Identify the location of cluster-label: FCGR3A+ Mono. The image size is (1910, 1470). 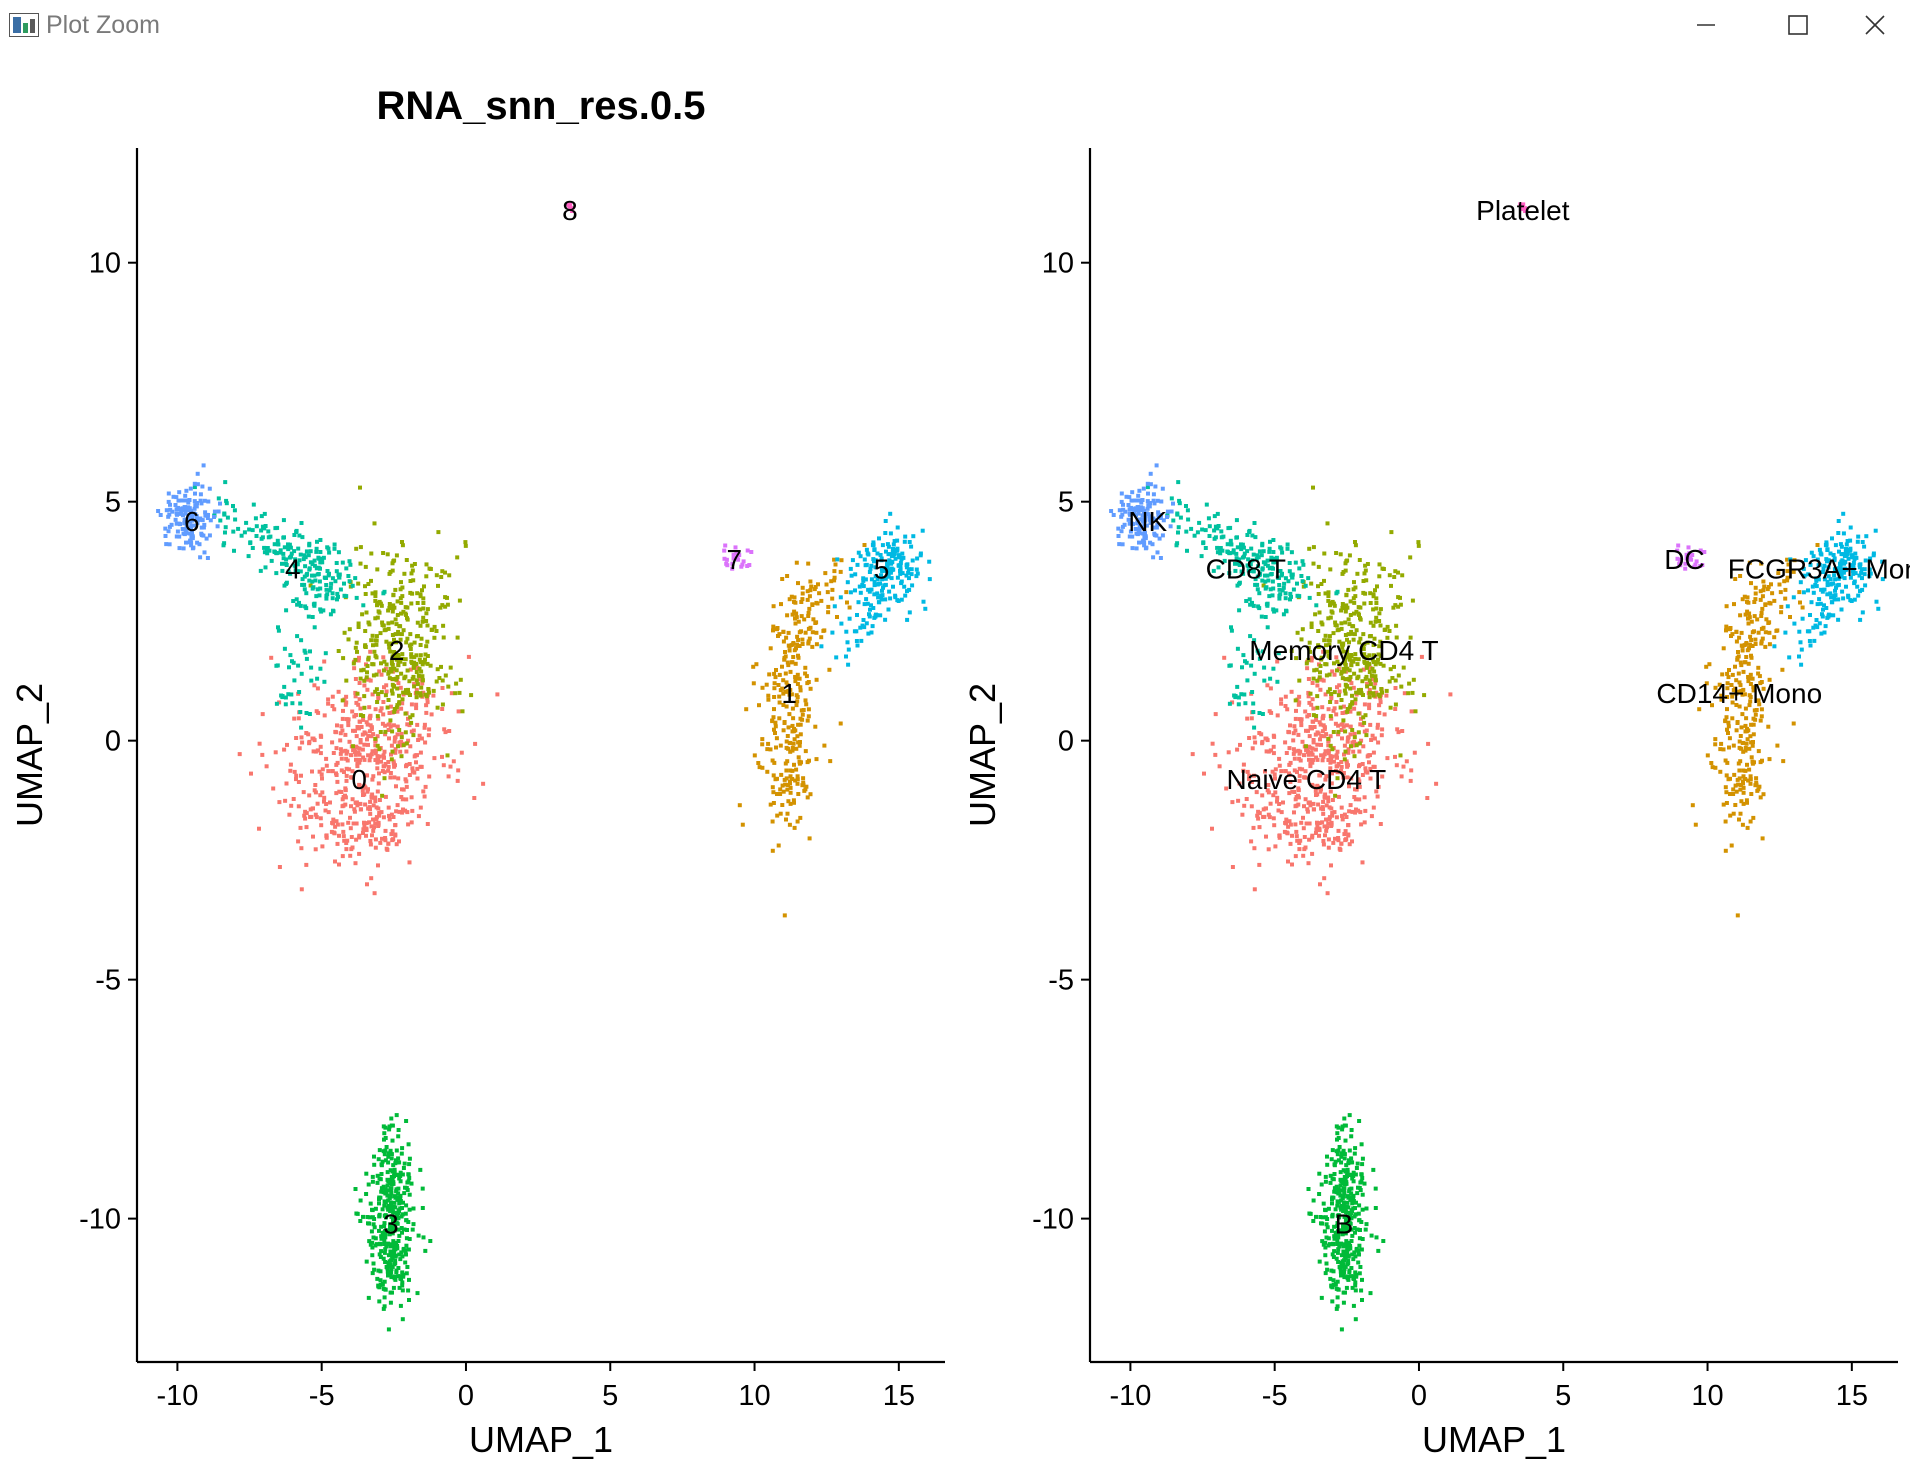
(1819, 569).